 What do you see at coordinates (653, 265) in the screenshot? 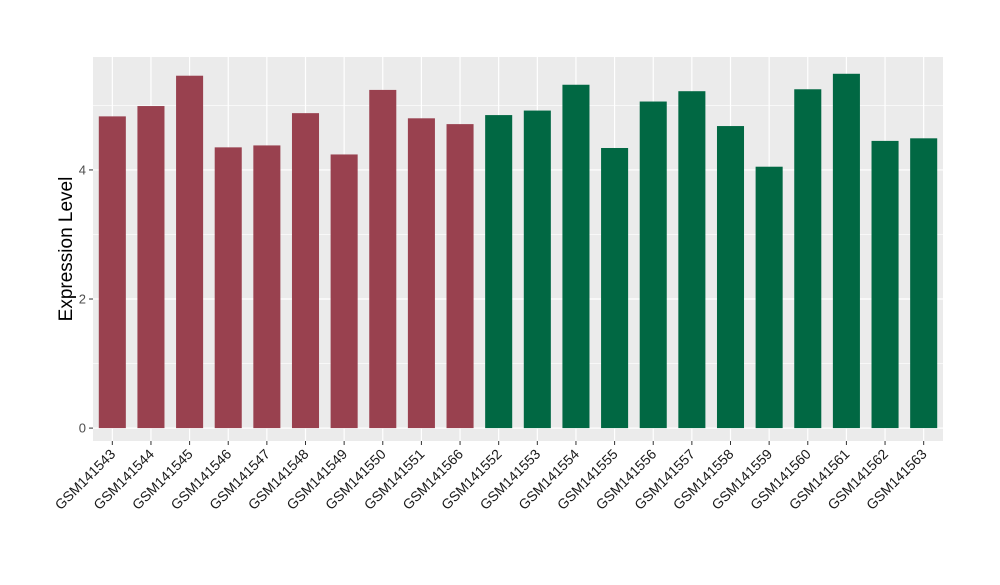
I see `bar-GSM141556` at bounding box center [653, 265].